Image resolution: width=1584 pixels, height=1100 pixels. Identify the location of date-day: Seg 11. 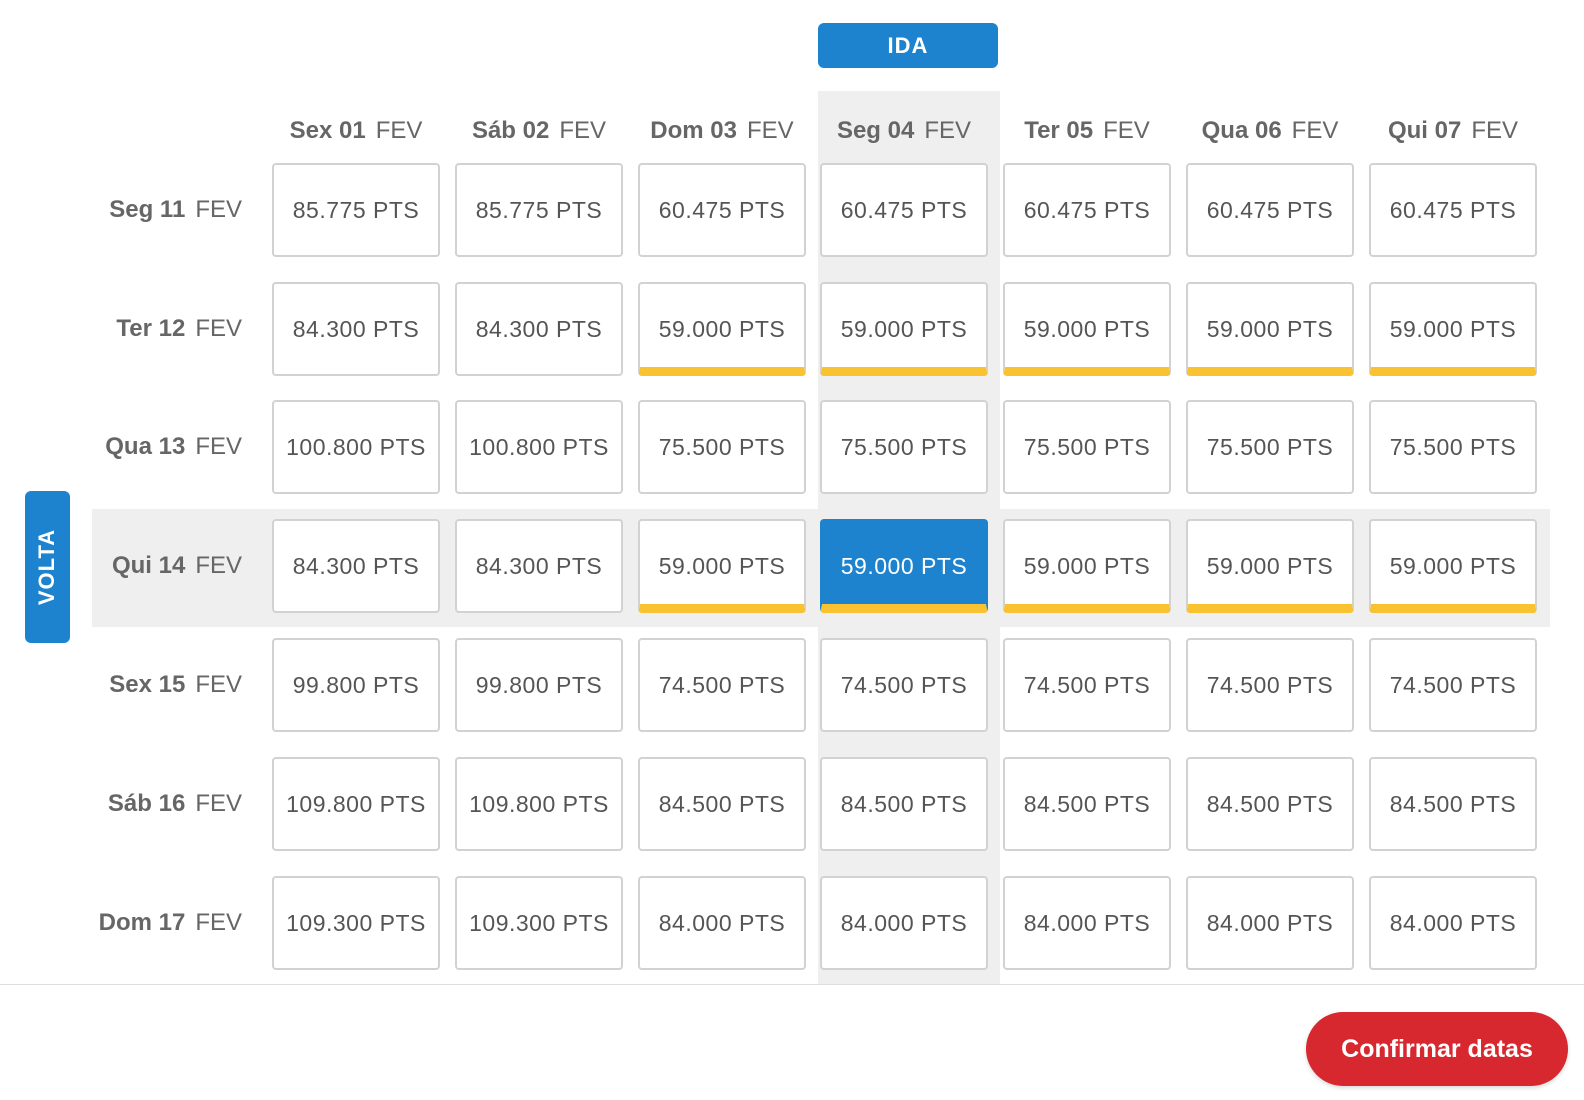
(147, 209).